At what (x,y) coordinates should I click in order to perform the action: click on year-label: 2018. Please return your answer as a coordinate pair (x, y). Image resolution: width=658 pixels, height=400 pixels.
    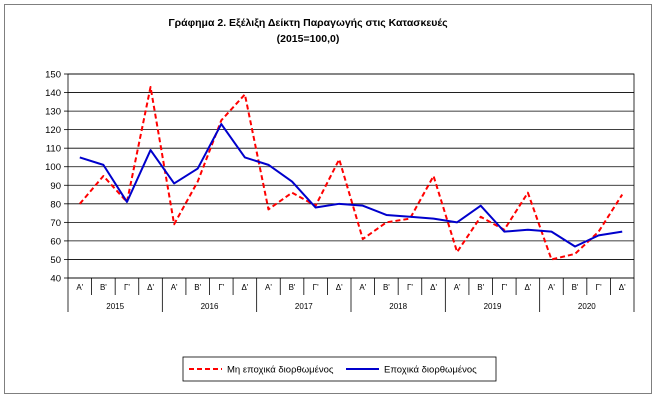
    Looking at the image, I should click on (398, 306).